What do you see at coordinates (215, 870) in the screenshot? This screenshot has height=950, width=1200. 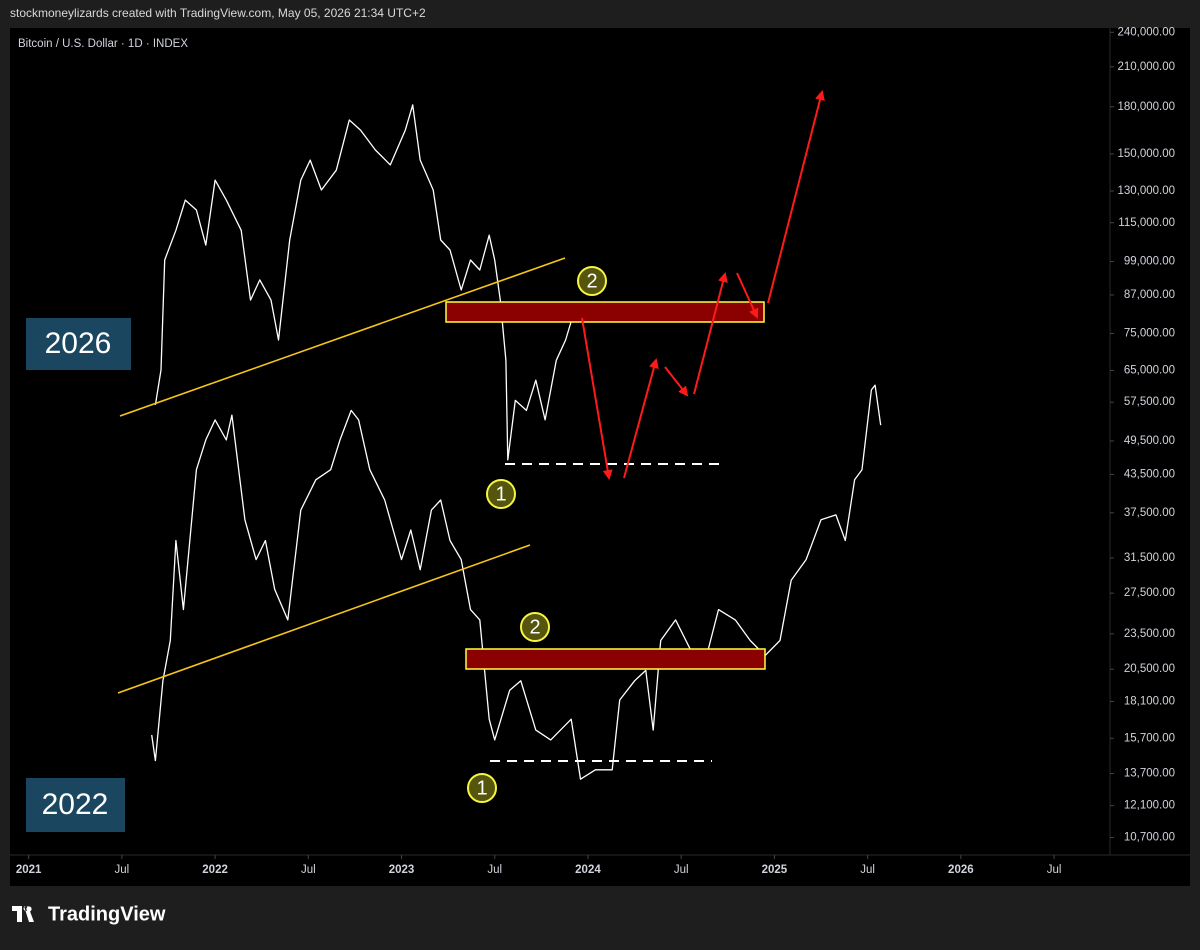 I see `x-tick-label: 2022` at bounding box center [215, 870].